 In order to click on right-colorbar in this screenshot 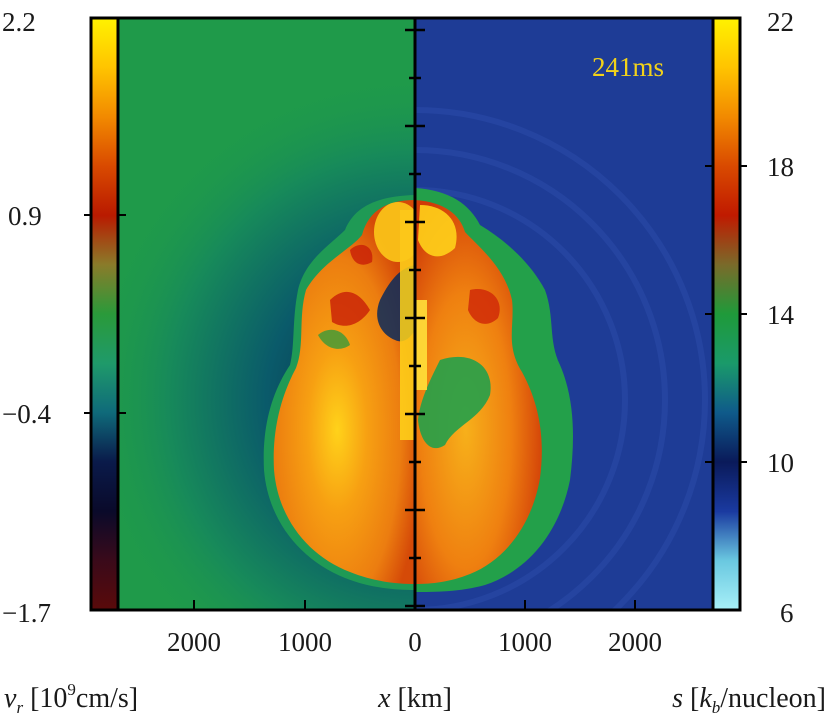, I will do `click(726, 314)`.